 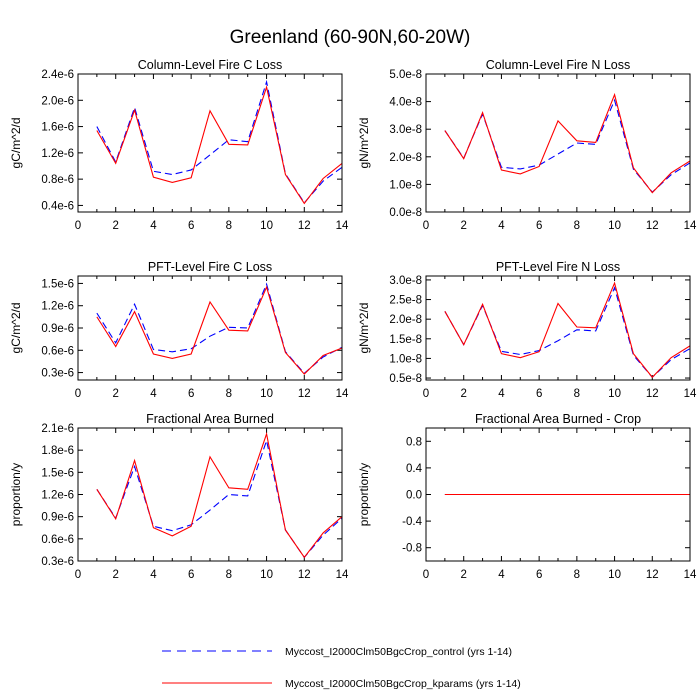 What do you see at coordinates (57, 329) in the screenshot?
I see `y-tick-label: 0.9e-6` at bounding box center [57, 329].